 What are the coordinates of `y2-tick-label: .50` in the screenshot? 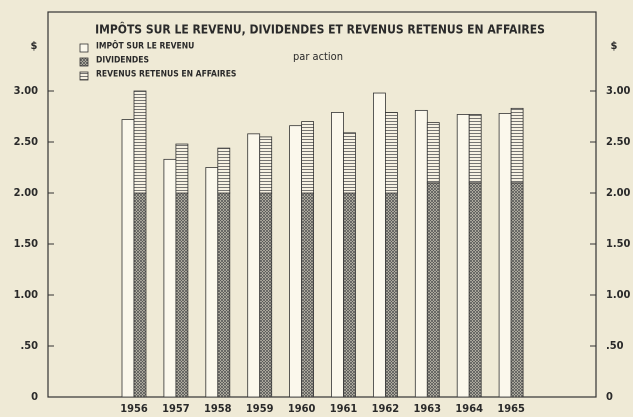 It's located at (615, 345).